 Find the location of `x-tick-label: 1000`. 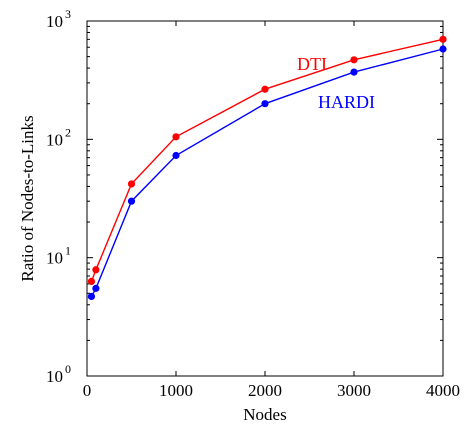

x-tick-label: 1000 is located at coordinates (176, 390).